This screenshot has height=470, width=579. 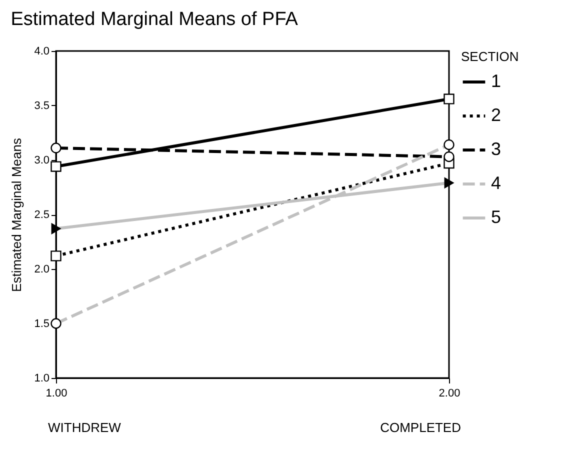 What do you see at coordinates (42, 106) in the screenshot?
I see `y-tick-label: 3.5` at bounding box center [42, 106].